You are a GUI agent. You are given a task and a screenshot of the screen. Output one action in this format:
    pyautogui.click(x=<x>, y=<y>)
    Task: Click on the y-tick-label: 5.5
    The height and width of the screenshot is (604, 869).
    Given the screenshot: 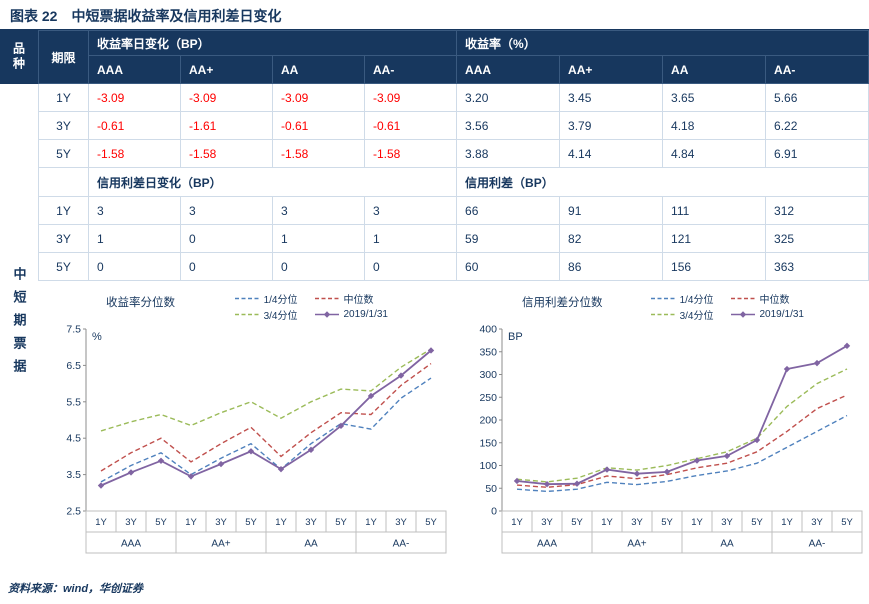 What is the action you would take?
    pyautogui.click(x=73, y=402)
    